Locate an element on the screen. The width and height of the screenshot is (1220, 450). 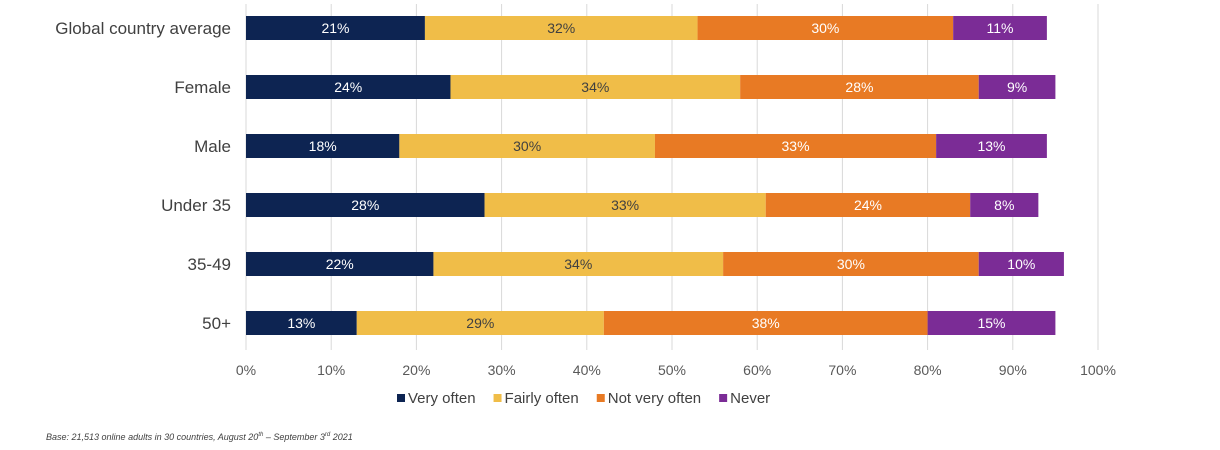
x-tick-label: 50% is located at coordinates (672, 370).